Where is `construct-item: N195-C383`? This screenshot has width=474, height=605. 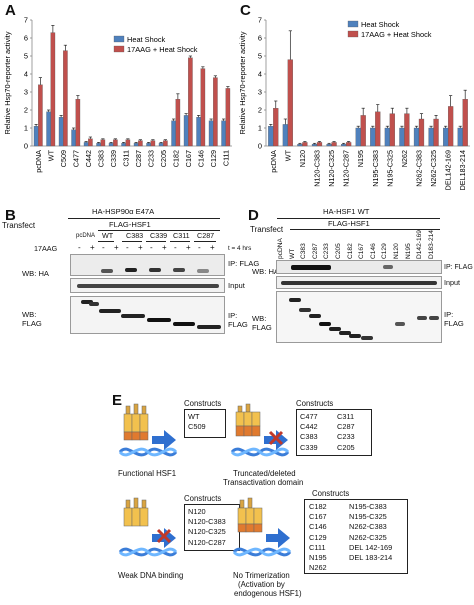
construct-item: N195-C383 is located at coordinates (368, 506).